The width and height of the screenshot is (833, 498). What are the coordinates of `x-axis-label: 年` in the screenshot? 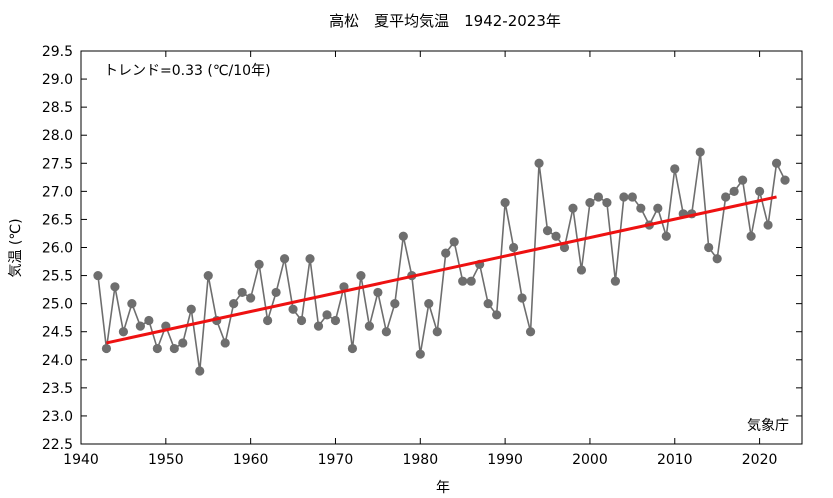 It's located at (443, 488).